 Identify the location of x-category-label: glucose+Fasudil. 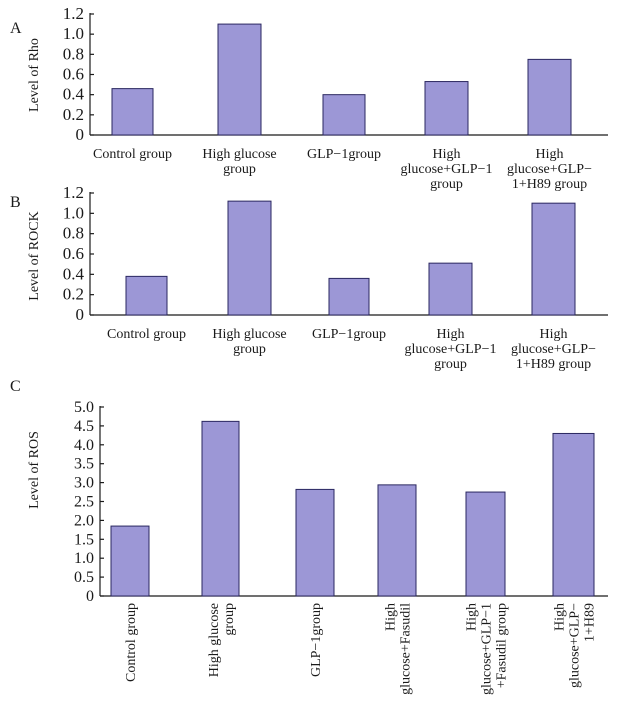
(406, 649).